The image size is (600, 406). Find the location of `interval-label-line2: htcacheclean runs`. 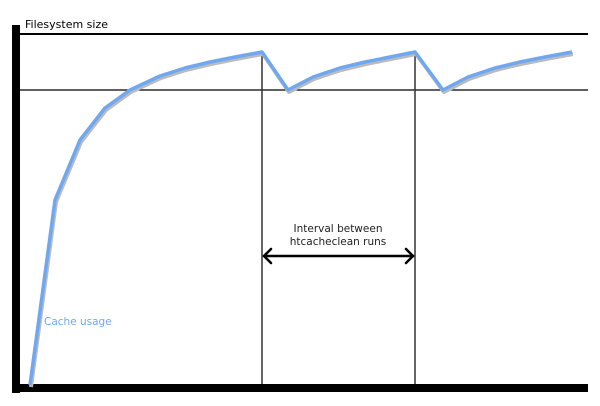

interval-label-line2: htcacheclean runs is located at coordinates (338, 242).